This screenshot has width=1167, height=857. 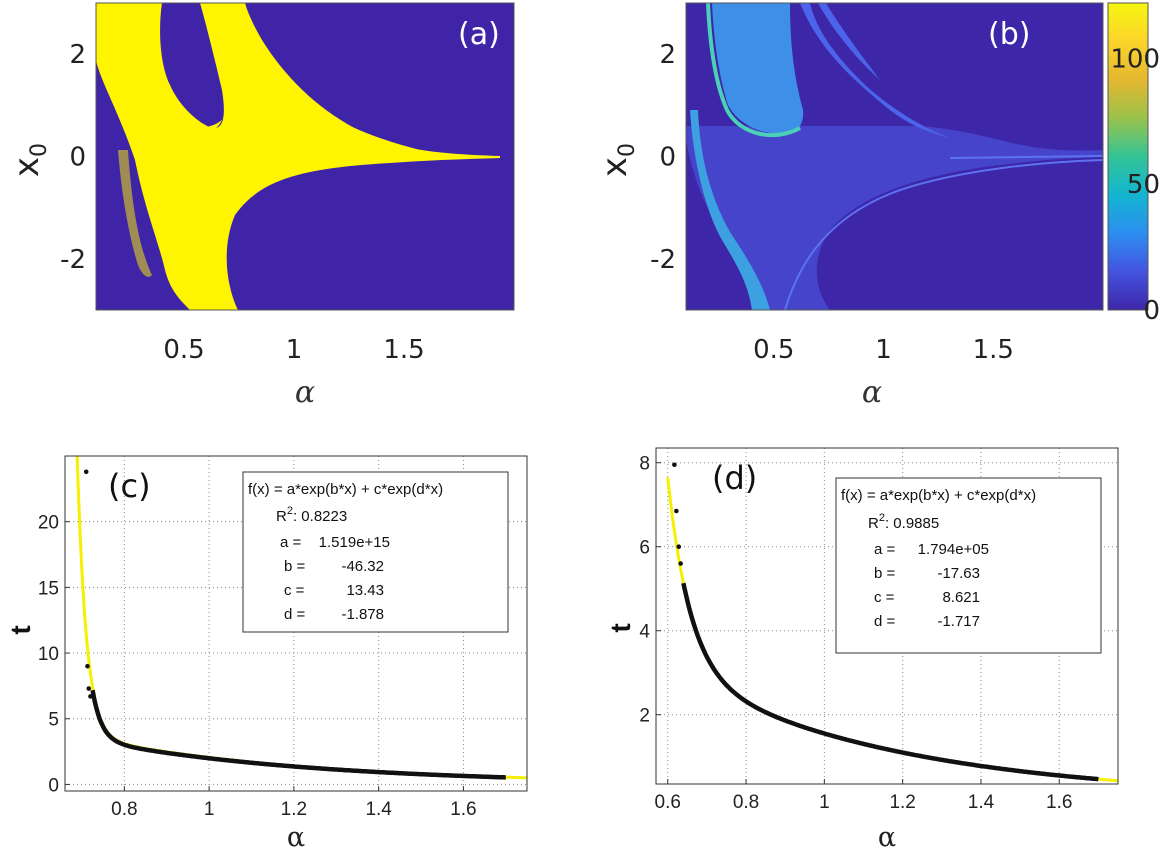 I want to click on x-ticks-c: 0.8 1 1.2 1.4 1.6, so click(x=294, y=809).